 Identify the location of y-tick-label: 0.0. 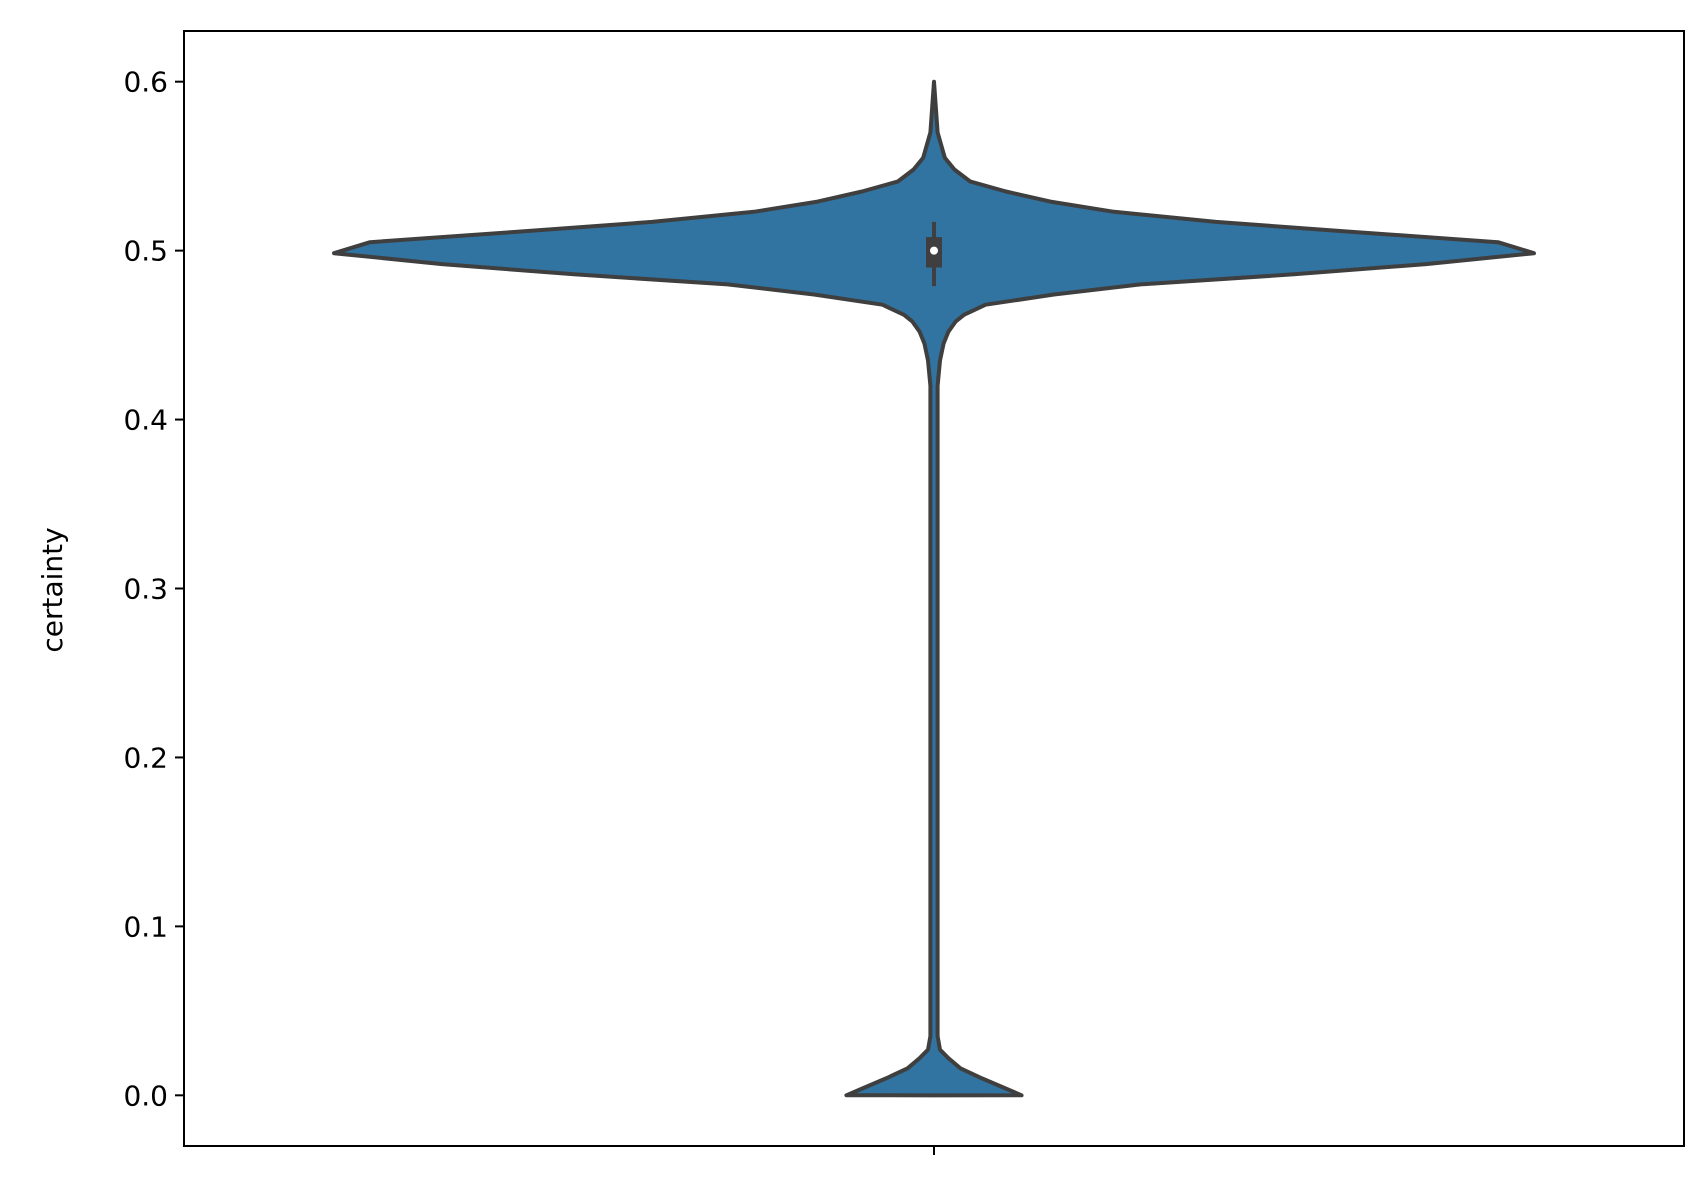
(145, 1095).